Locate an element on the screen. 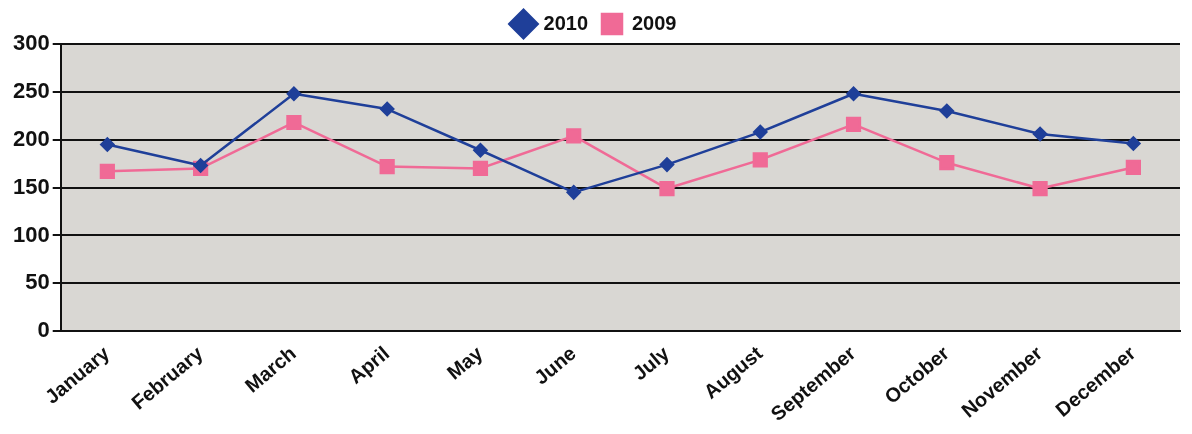 Image resolution: width=1192 pixels, height=434 pixels. y-tick-label: 0 is located at coordinates (43, 330).